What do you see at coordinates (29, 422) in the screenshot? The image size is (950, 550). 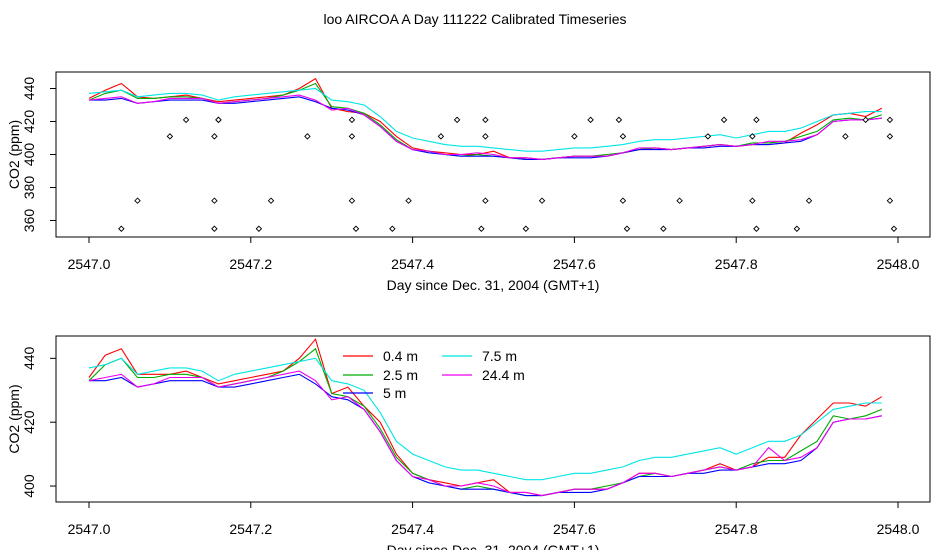 I see `bottom-y-tick-label: 420` at bounding box center [29, 422].